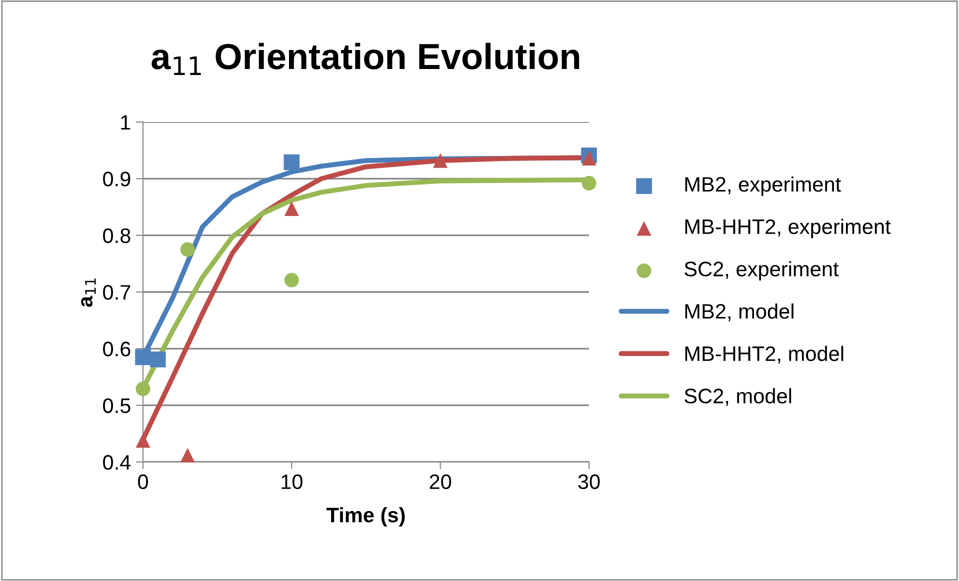 The width and height of the screenshot is (959, 581). I want to click on legend-label: MB2, experiment, so click(763, 186).